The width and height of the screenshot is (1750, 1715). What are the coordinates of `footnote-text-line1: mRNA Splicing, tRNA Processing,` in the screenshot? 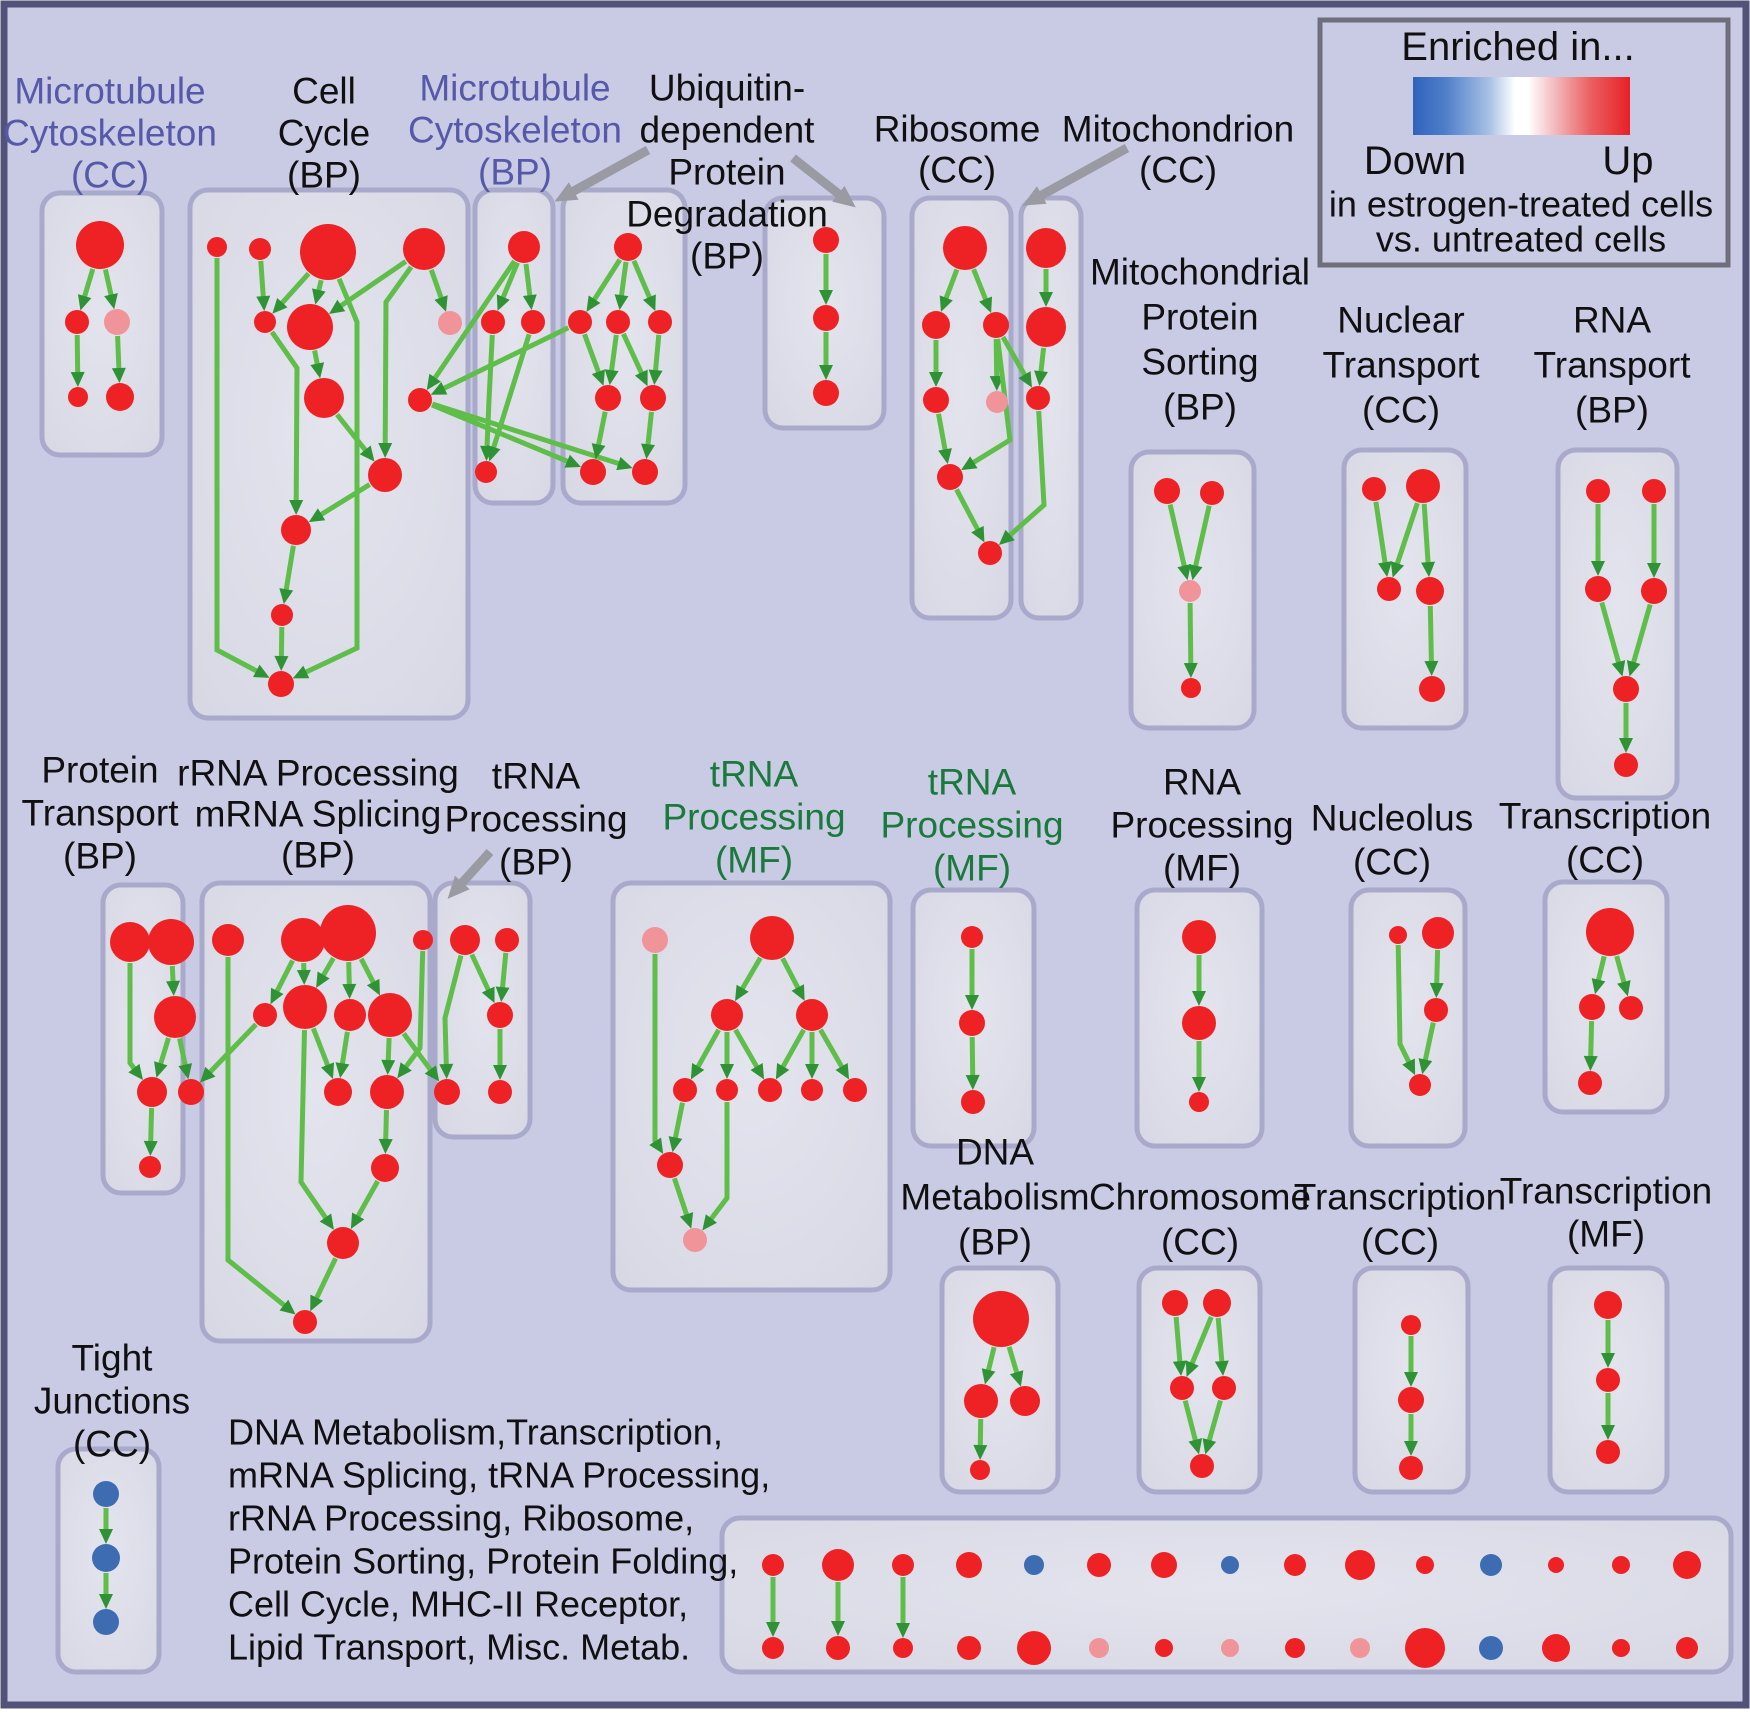 It's located at (499, 1475).